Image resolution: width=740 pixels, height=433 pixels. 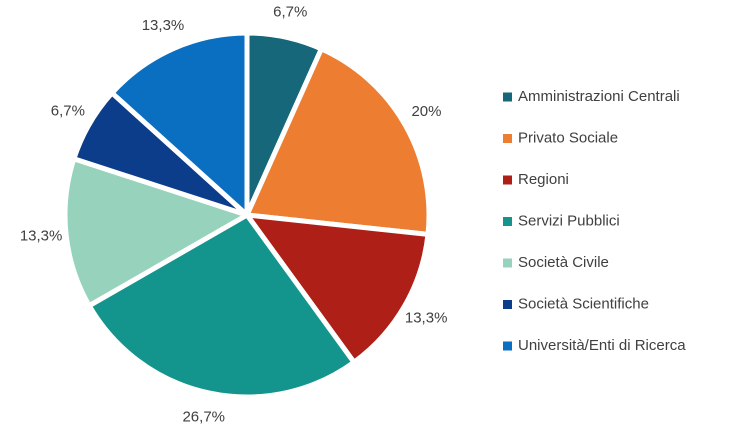 I want to click on legend-label: Amministrazioni Centrali, so click(x=599, y=96).